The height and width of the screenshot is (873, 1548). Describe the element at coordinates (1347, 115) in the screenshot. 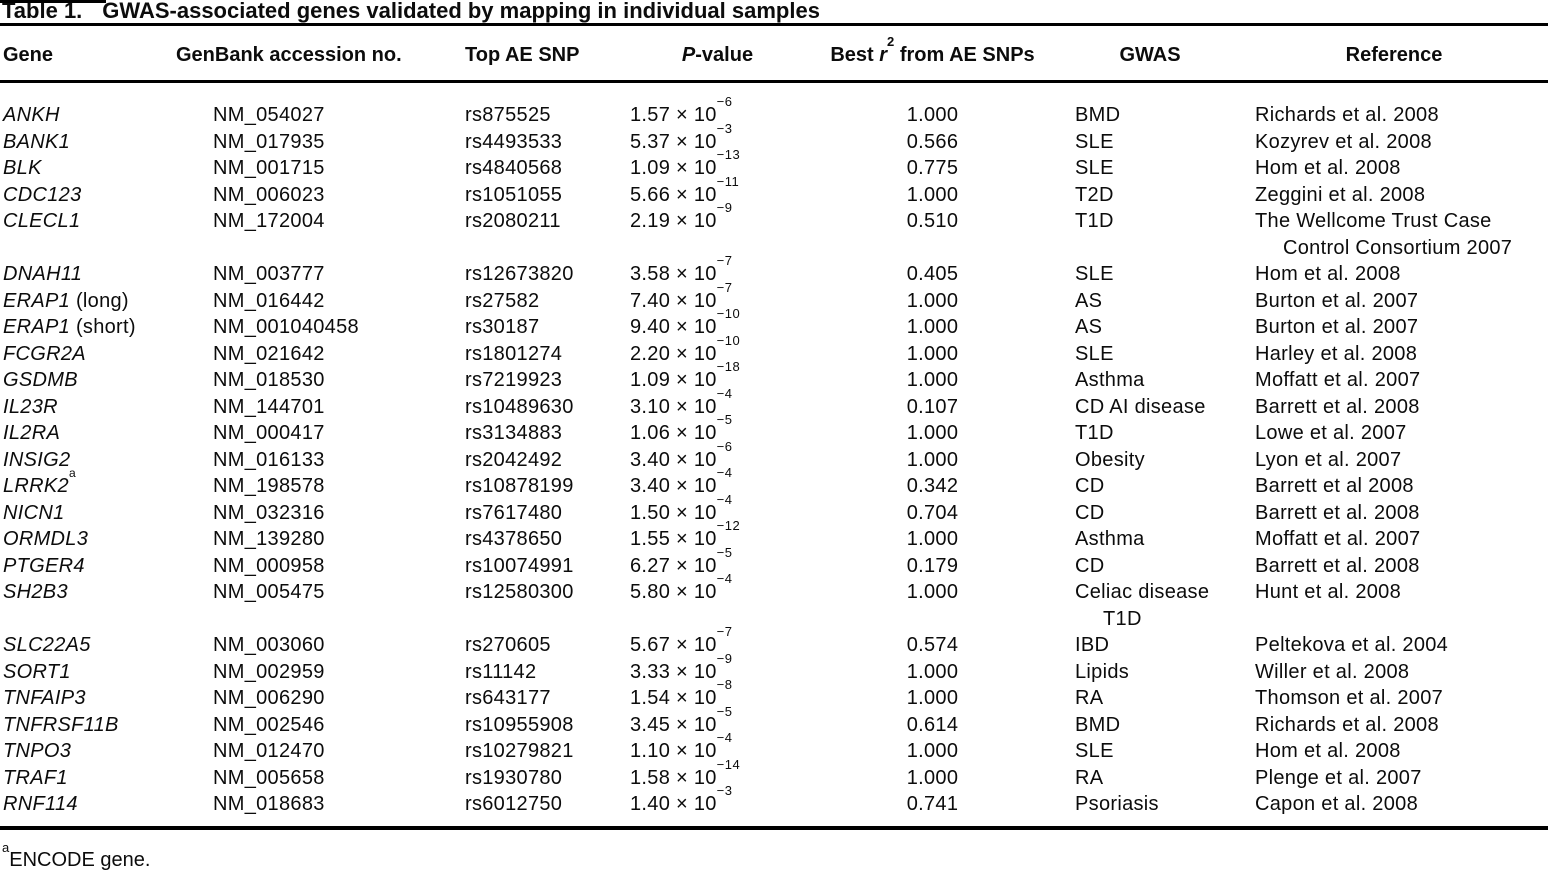

I see `reference-line: Richards et al. 2008` at that location.